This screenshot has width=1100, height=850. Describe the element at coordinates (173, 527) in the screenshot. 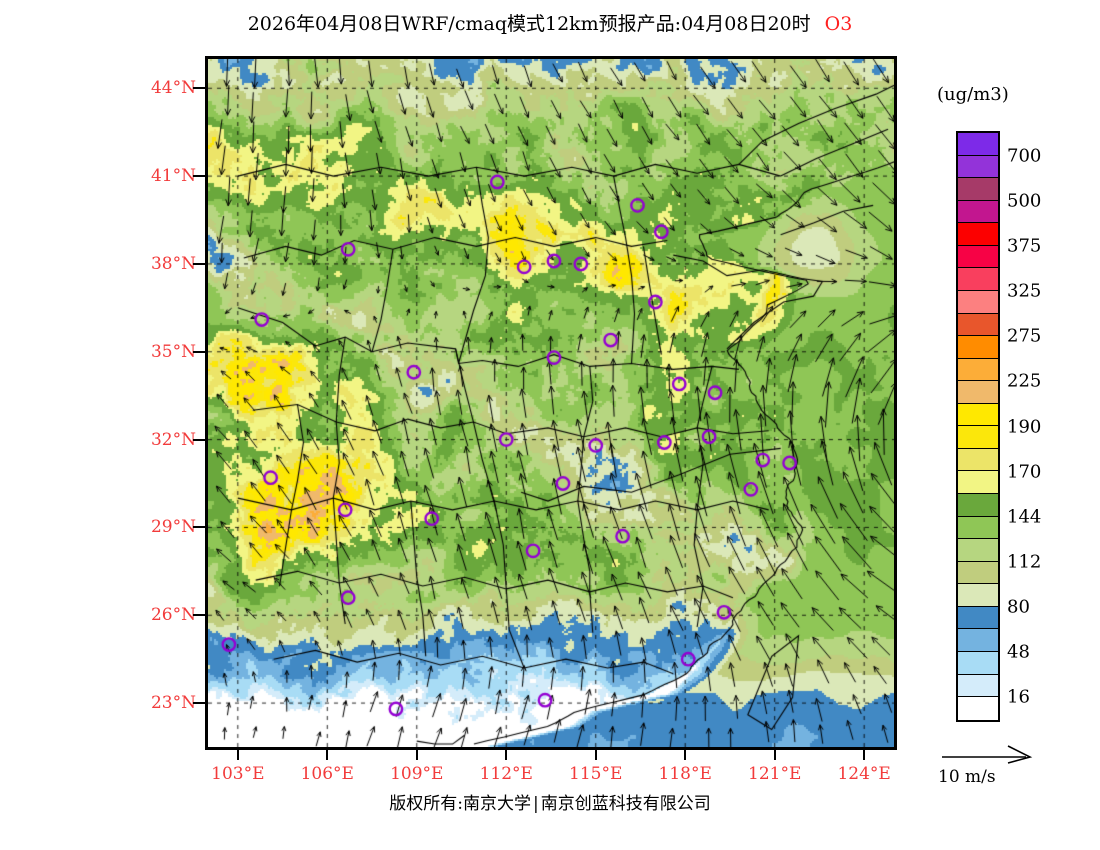

I see `lat-axis-label: 29°N` at that location.